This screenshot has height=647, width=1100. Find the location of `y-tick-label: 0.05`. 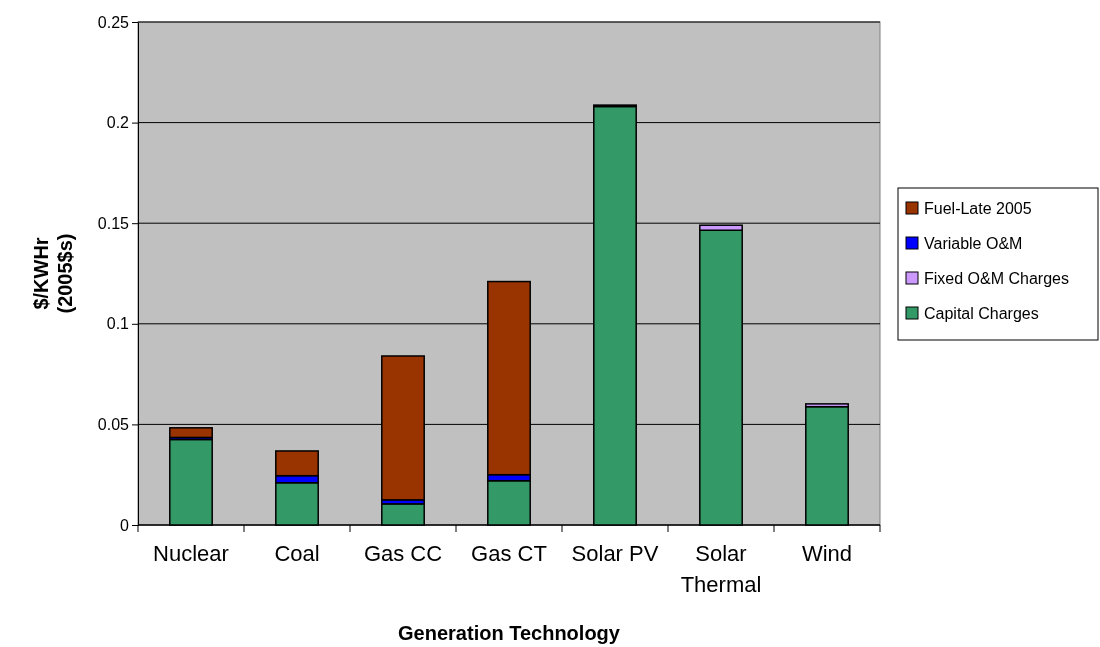

y-tick-label: 0.05 is located at coordinates (113, 425).